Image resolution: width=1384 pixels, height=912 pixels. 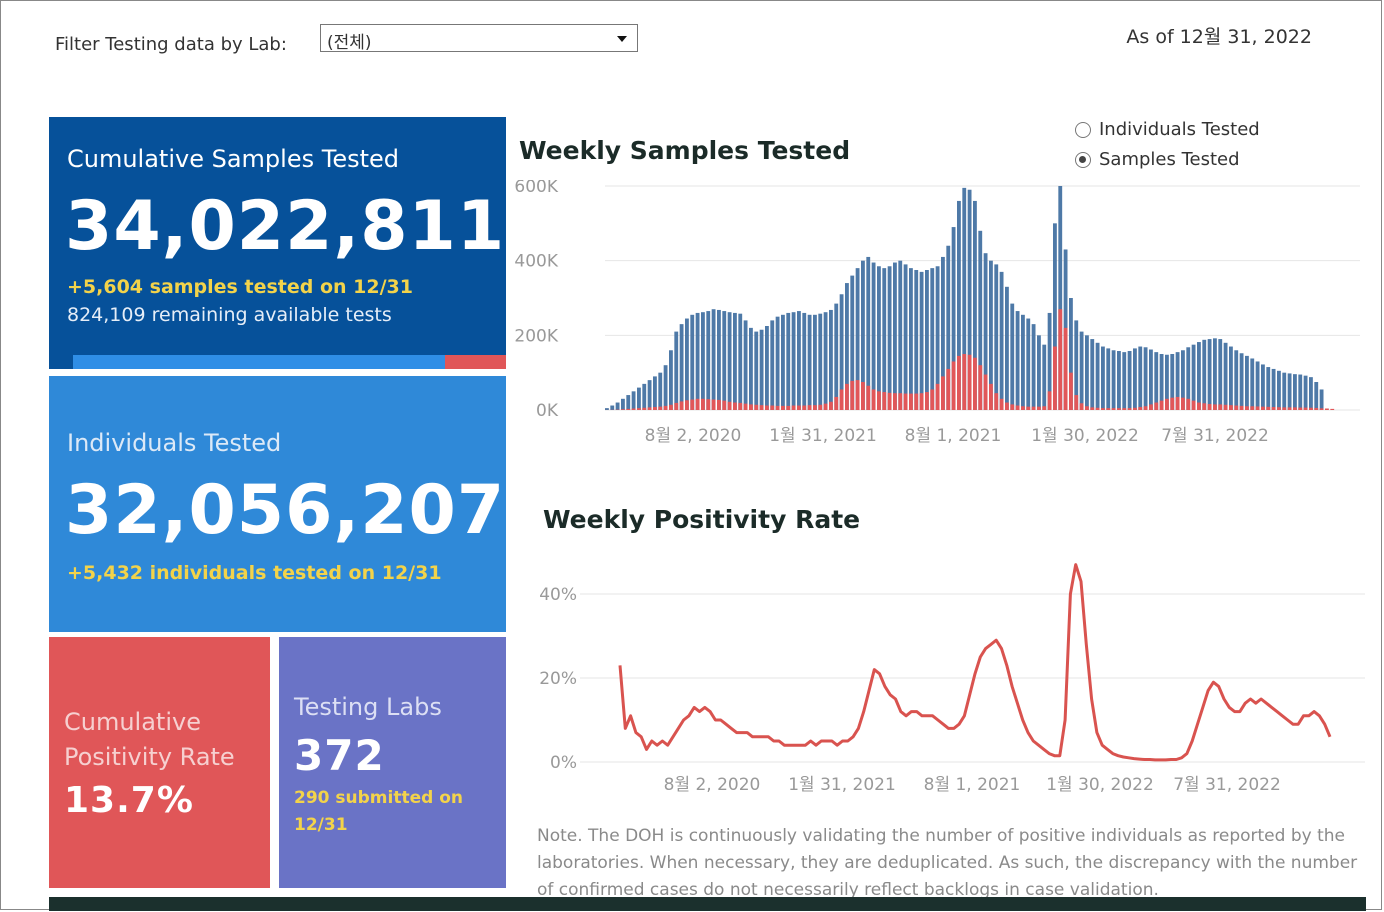 What do you see at coordinates (479, 38) in the screenshot?
I see `lab-filter-dropdown: (전체)` at bounding box center [479, 38].